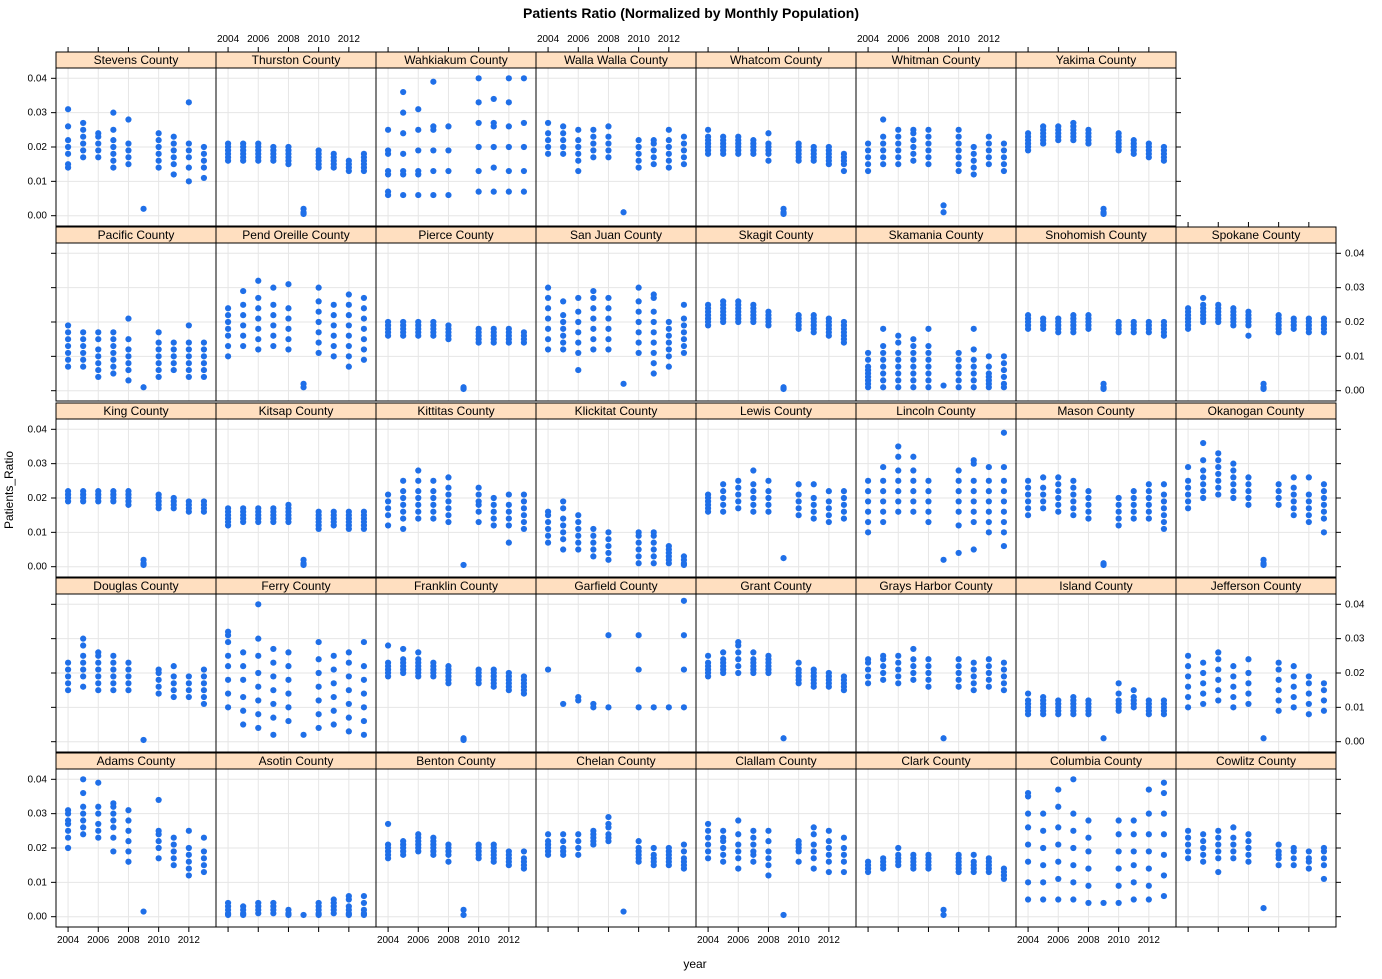  What do you see at coordinates (38, 78) in the screenshot?
I see `y-tick-label: 0.04` at bounding box center [38, 78].